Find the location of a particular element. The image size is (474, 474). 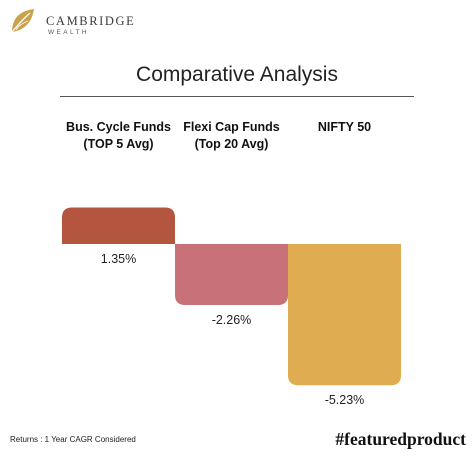

category-label: Flexi Cap Funds (Top 20 Avg) is located at coordinates (231, 135).